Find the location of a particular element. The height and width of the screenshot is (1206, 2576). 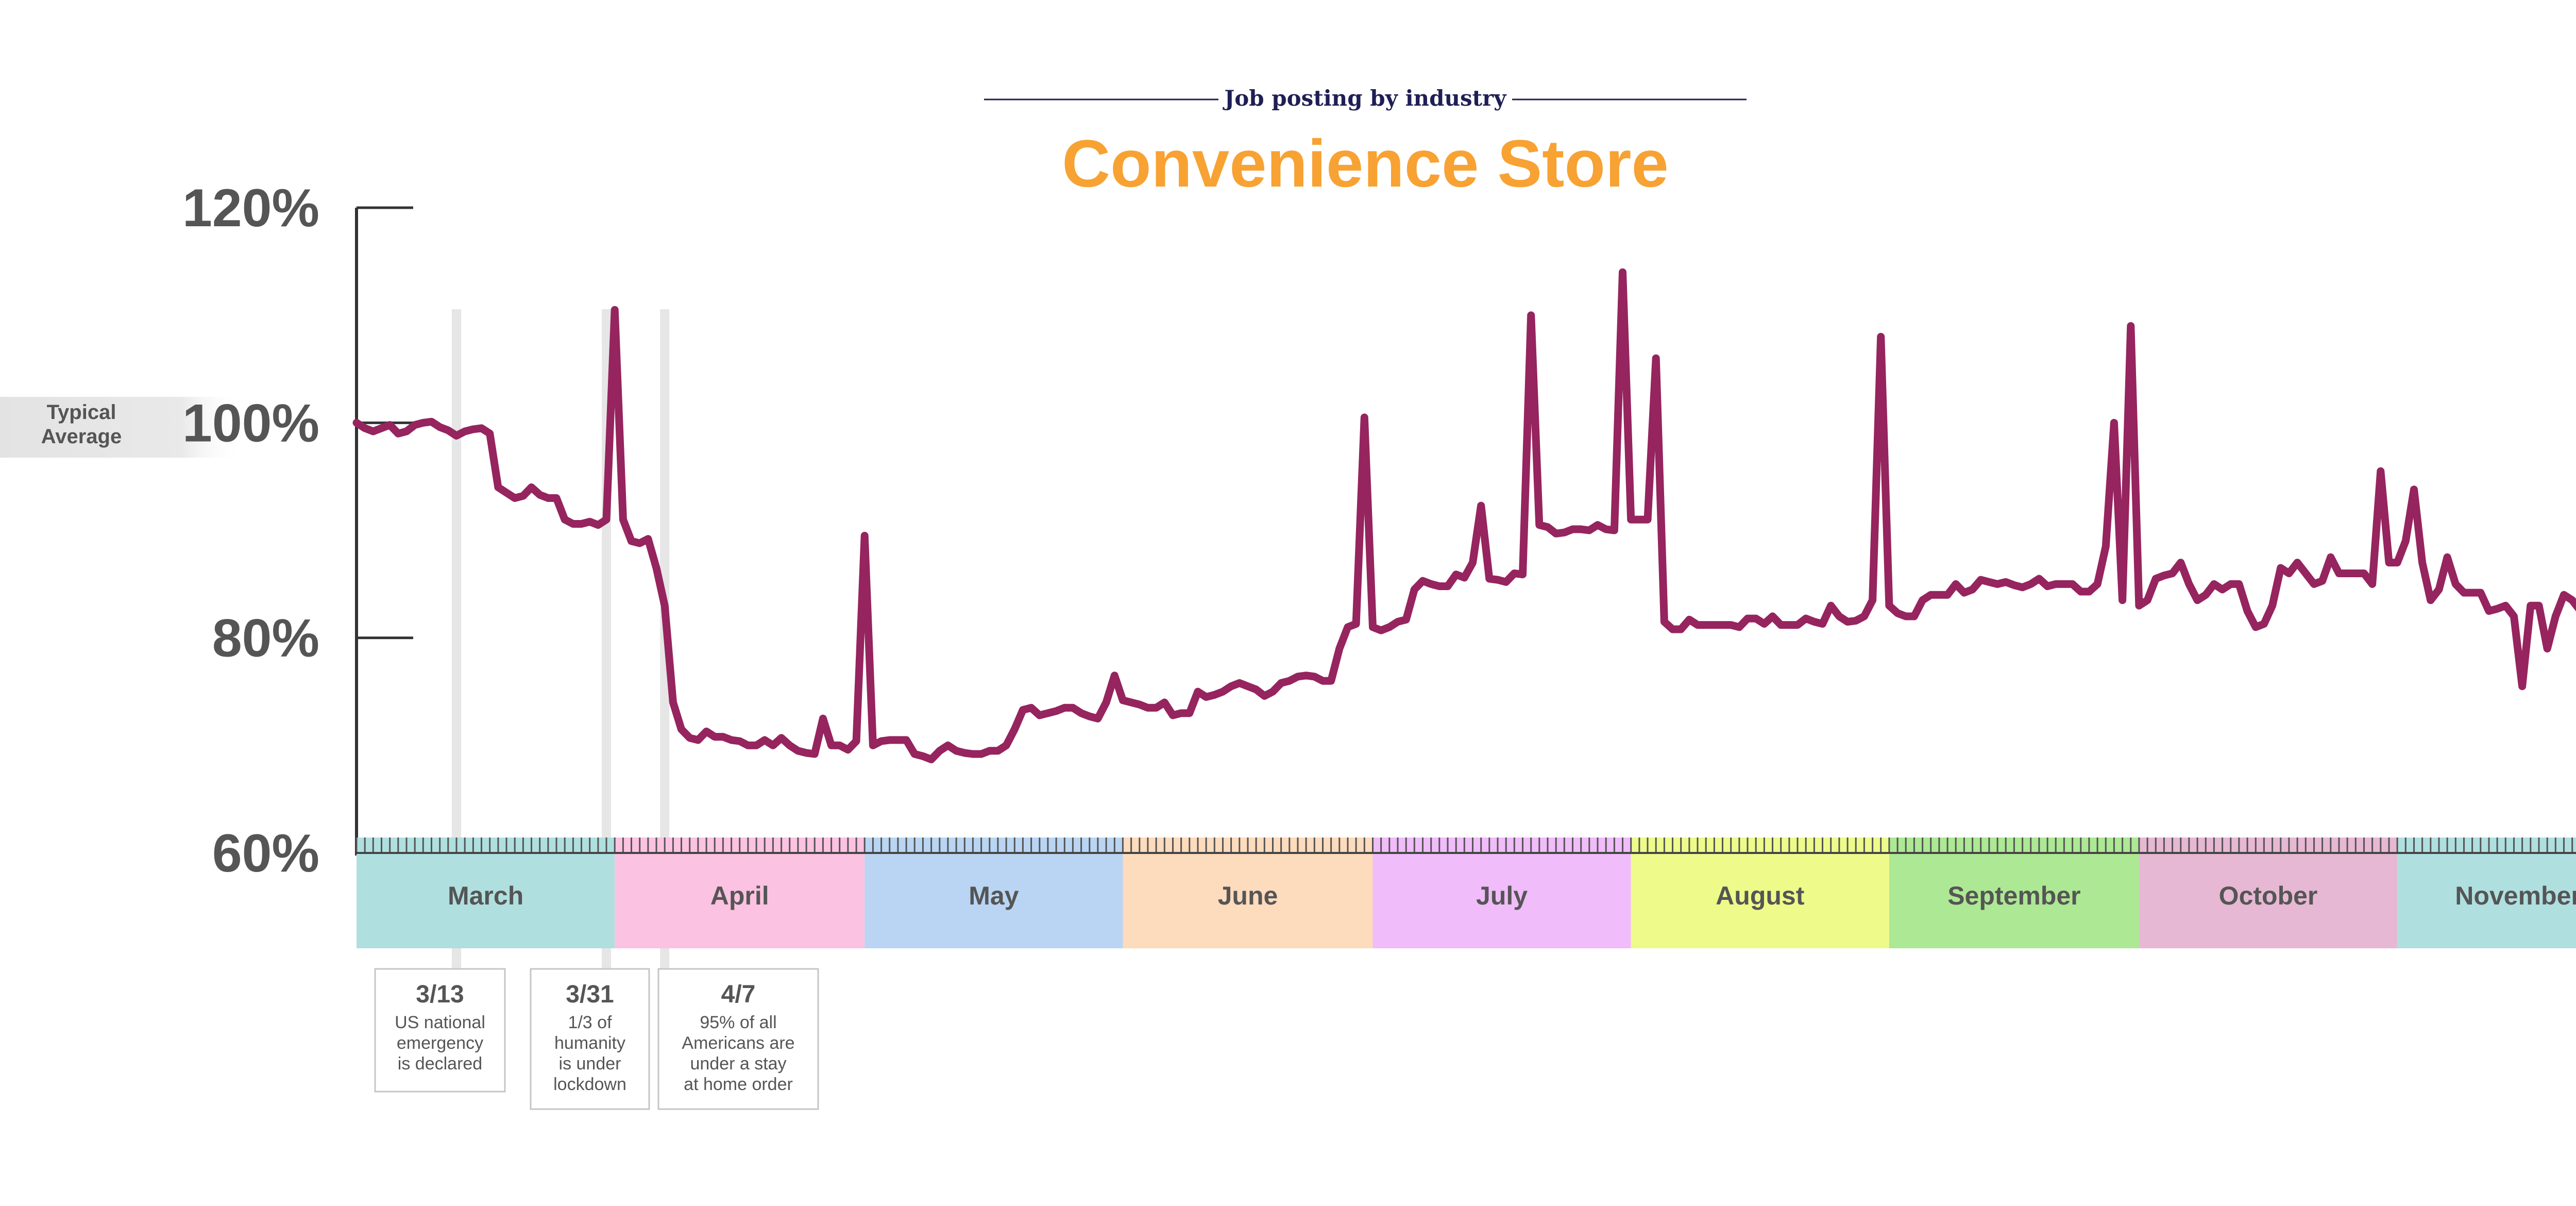

month-band-july is located at coordinates (1501, 892).